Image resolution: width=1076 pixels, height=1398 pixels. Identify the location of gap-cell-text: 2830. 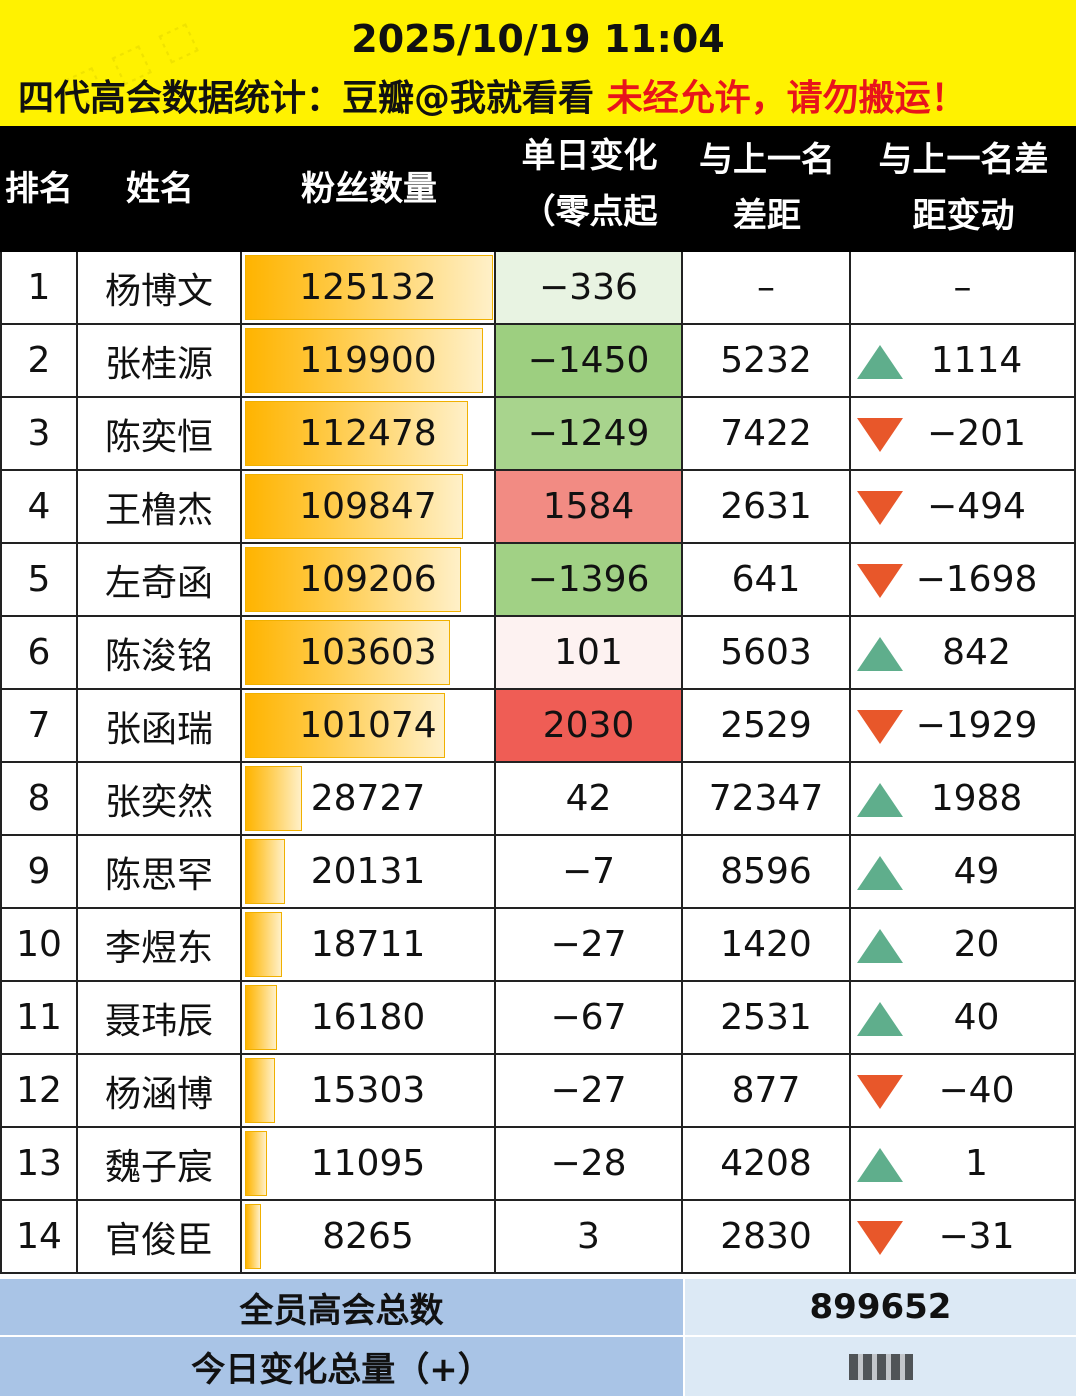
(766, 1236).